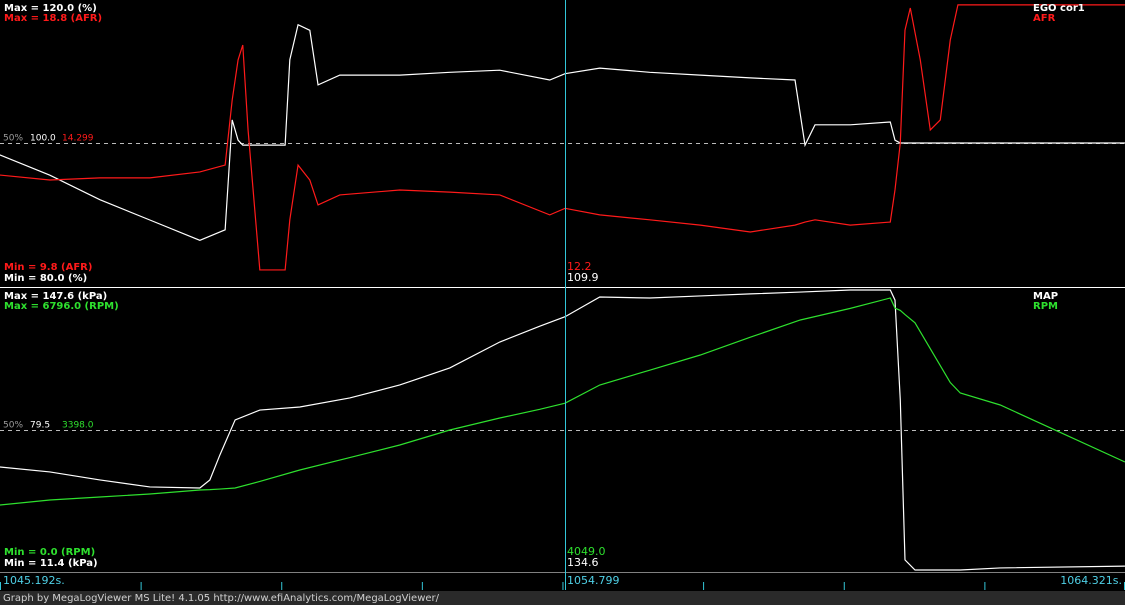 The image size is (1125, 605). Describe the element at coordinates (51, 563) in the screenshot. I see `y-min-label: Min = 11.4 (kPa)` at that location.